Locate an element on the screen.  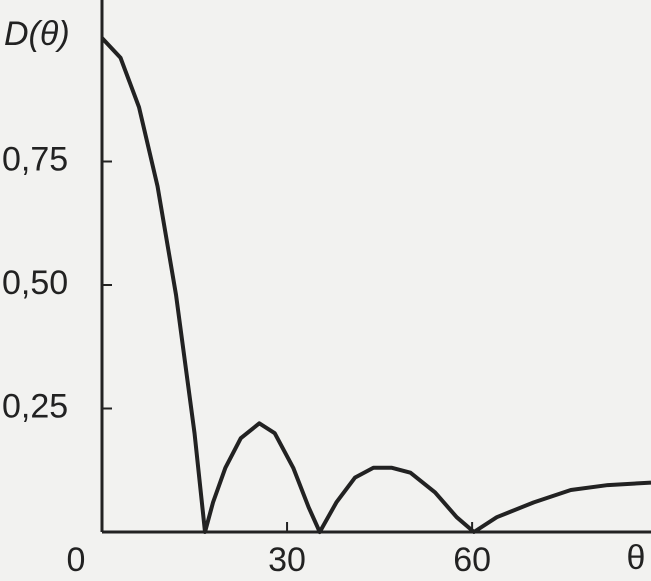
x-tick-label: 0 is located at coordinates (76, 560).